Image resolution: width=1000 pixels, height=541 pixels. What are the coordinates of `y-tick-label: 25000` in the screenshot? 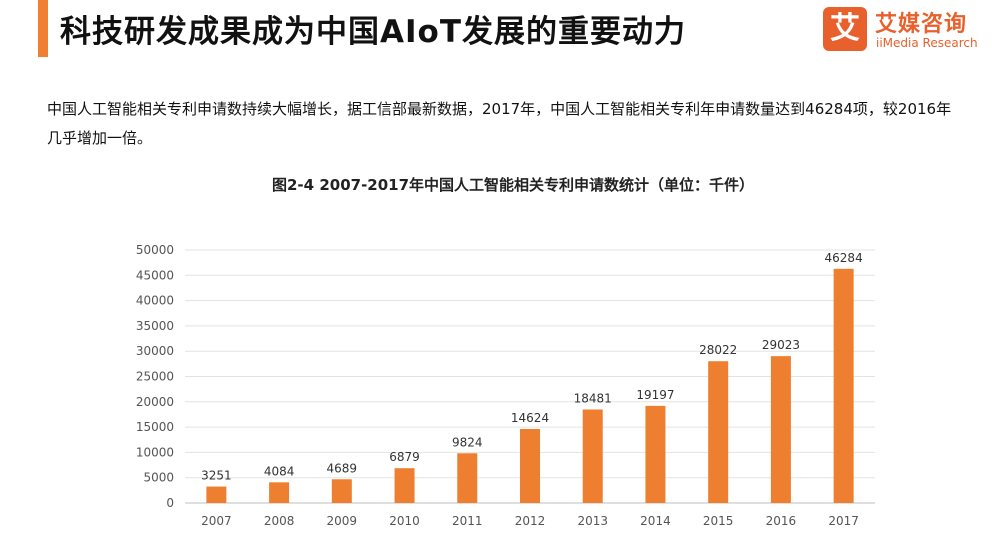 It's located at (155, 377).